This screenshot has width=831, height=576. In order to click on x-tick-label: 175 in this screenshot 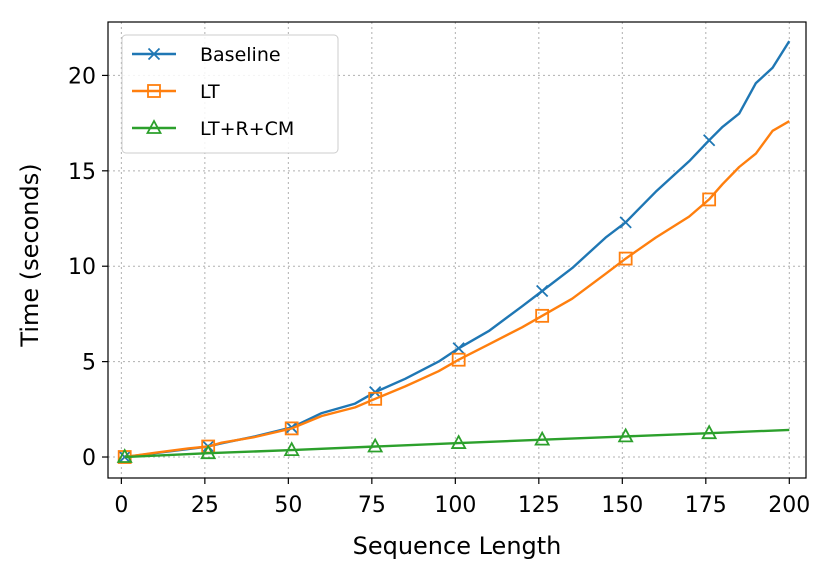, I will do `click(706, 505)`.